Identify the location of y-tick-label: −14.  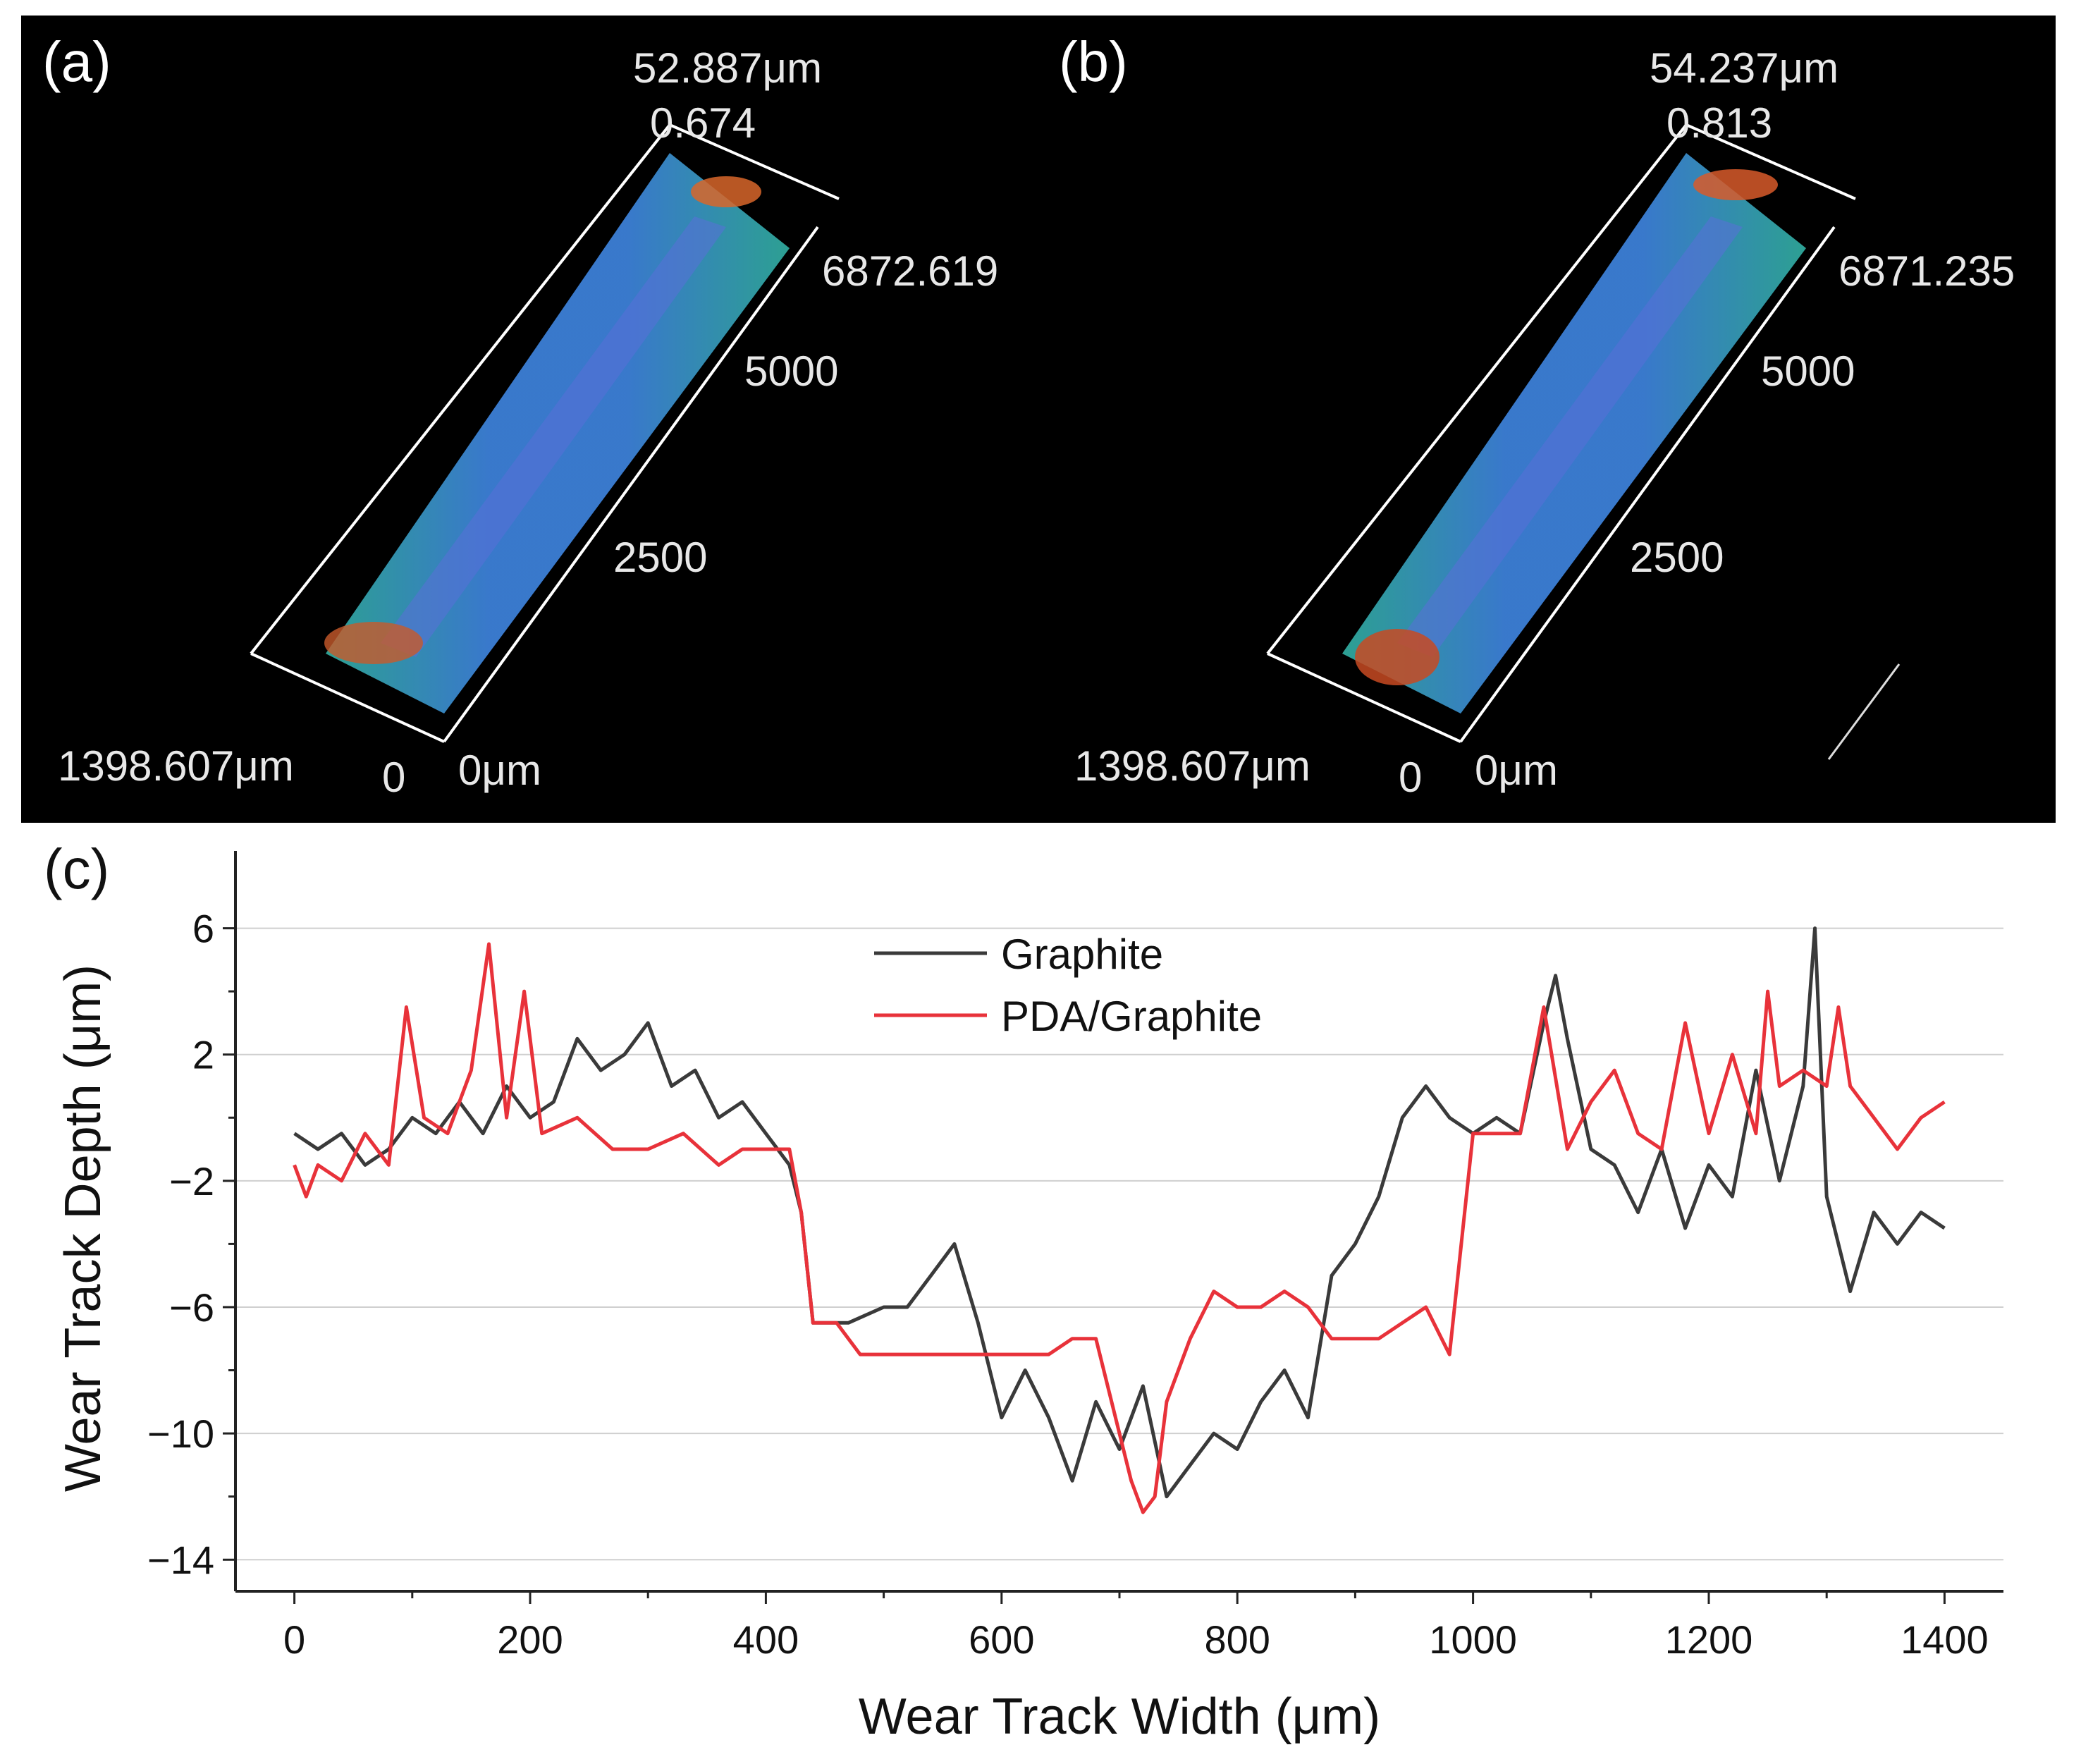
(180, 1560).